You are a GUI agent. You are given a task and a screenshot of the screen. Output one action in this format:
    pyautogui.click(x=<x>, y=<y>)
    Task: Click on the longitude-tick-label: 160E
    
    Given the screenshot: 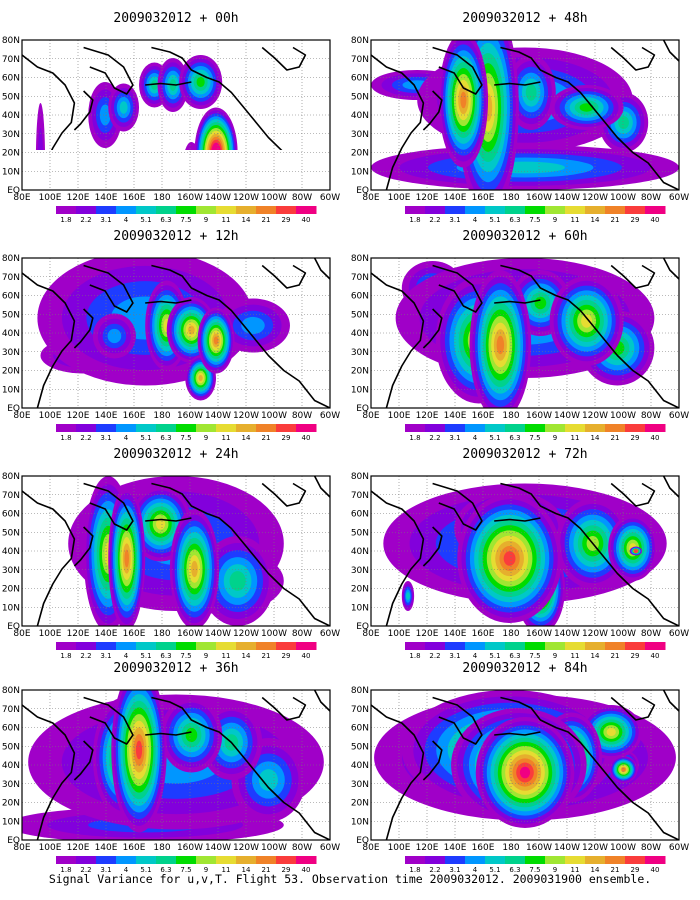 What is the action you would take?
    pyautogui.click(x=134, y=848)
    